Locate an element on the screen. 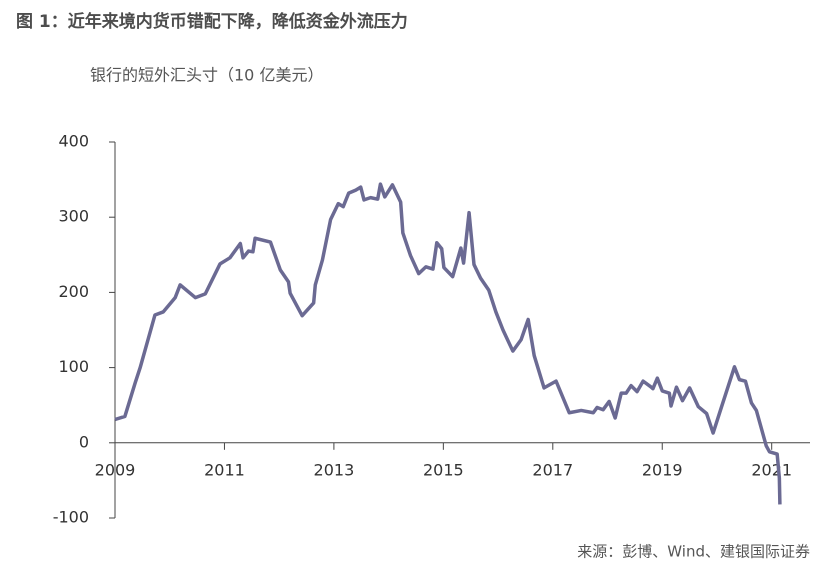 The image size is (837, 578). x-tick-label: 2021 is located at coordinates (771, 469).